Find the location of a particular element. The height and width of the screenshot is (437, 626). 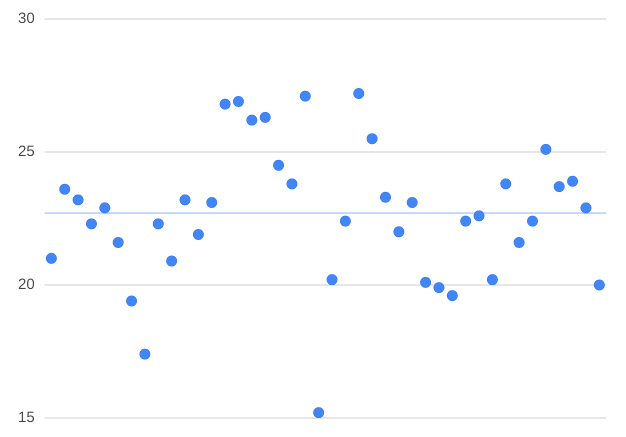

y-tick-label: 20 is located at coordinates (26, 285).